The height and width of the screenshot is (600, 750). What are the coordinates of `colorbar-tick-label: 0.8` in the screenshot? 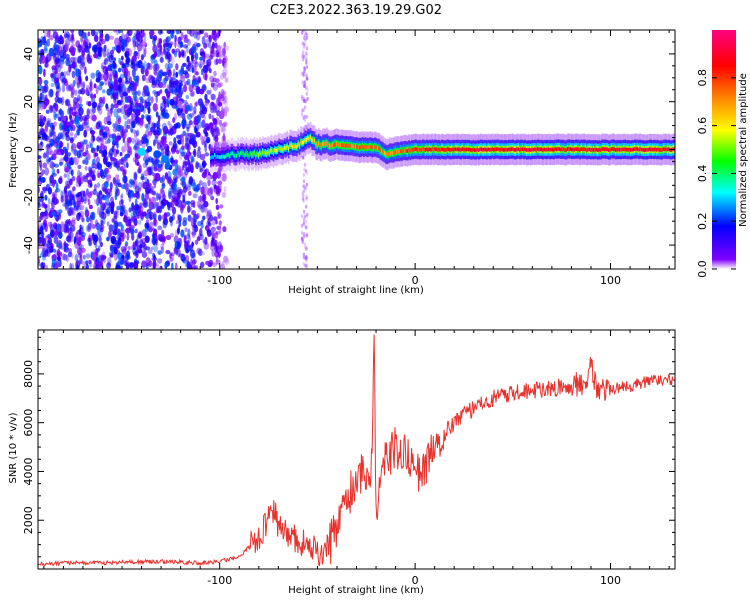 It's located at (702, 78).